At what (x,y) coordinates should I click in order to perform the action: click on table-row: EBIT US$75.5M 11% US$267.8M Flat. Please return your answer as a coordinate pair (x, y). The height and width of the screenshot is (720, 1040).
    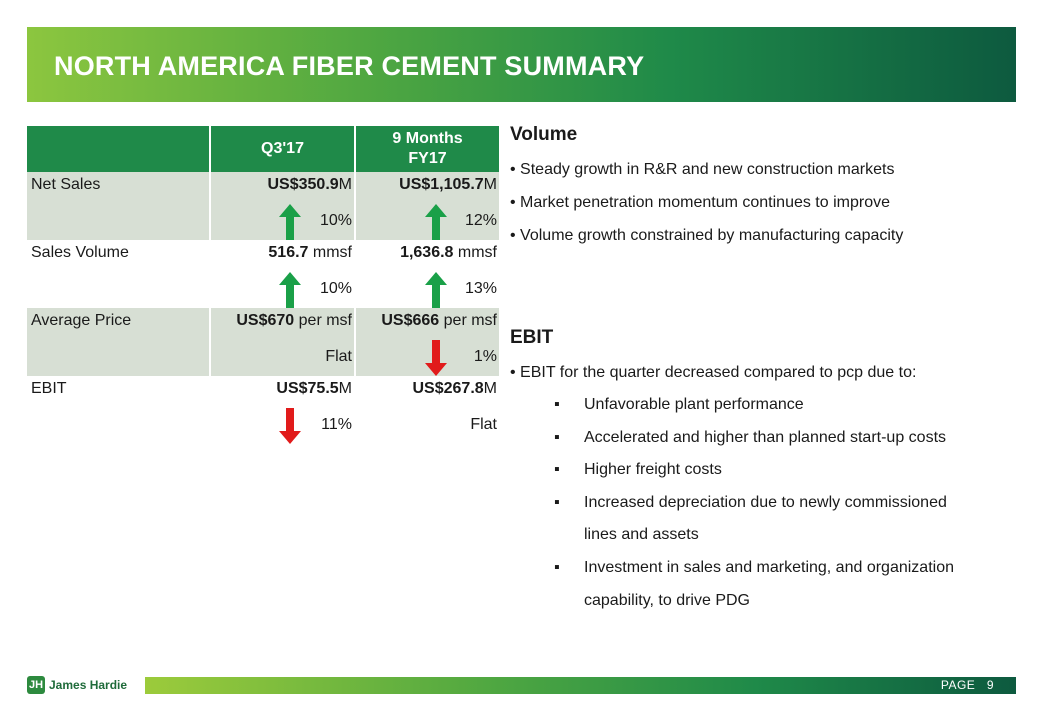
    Looking at the image, I should click on (263, 410).